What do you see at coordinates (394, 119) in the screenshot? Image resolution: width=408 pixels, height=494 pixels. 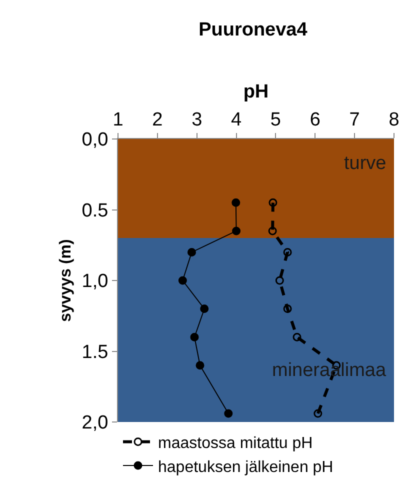 I see `x-tick-label: 8` at bounding box center [394, 119].